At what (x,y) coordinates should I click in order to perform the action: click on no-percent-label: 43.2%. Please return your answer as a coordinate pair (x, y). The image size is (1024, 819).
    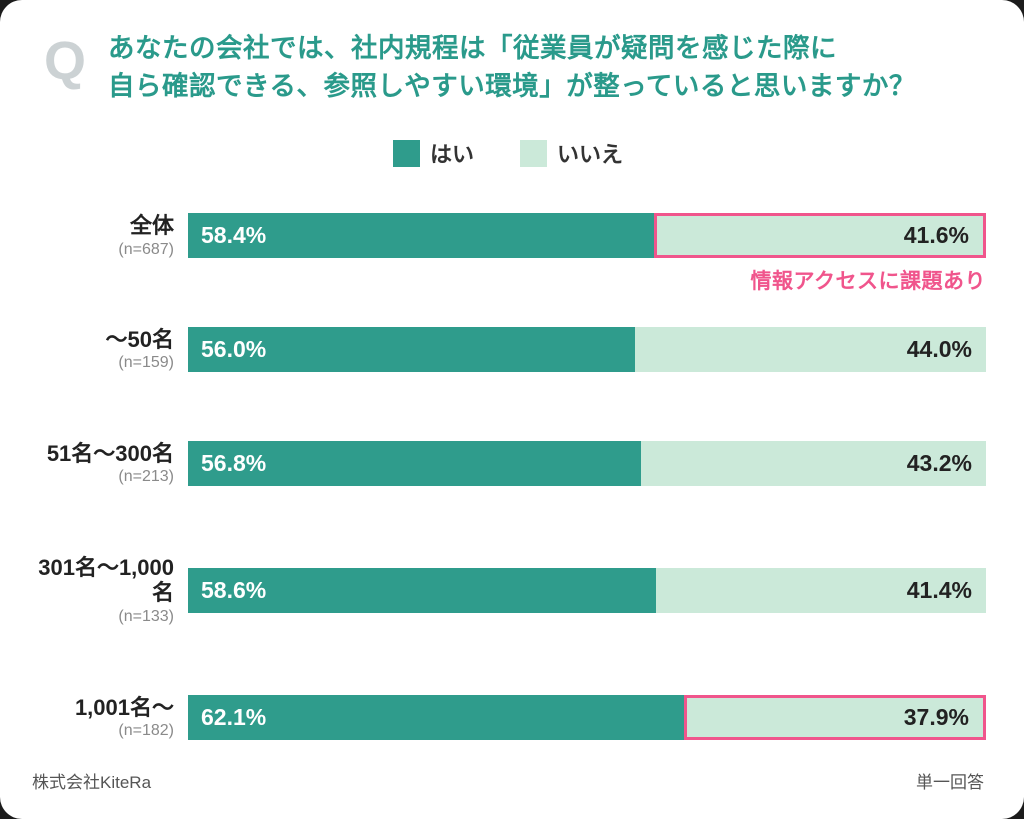
    Looking at the image, I should click on (939, 462).